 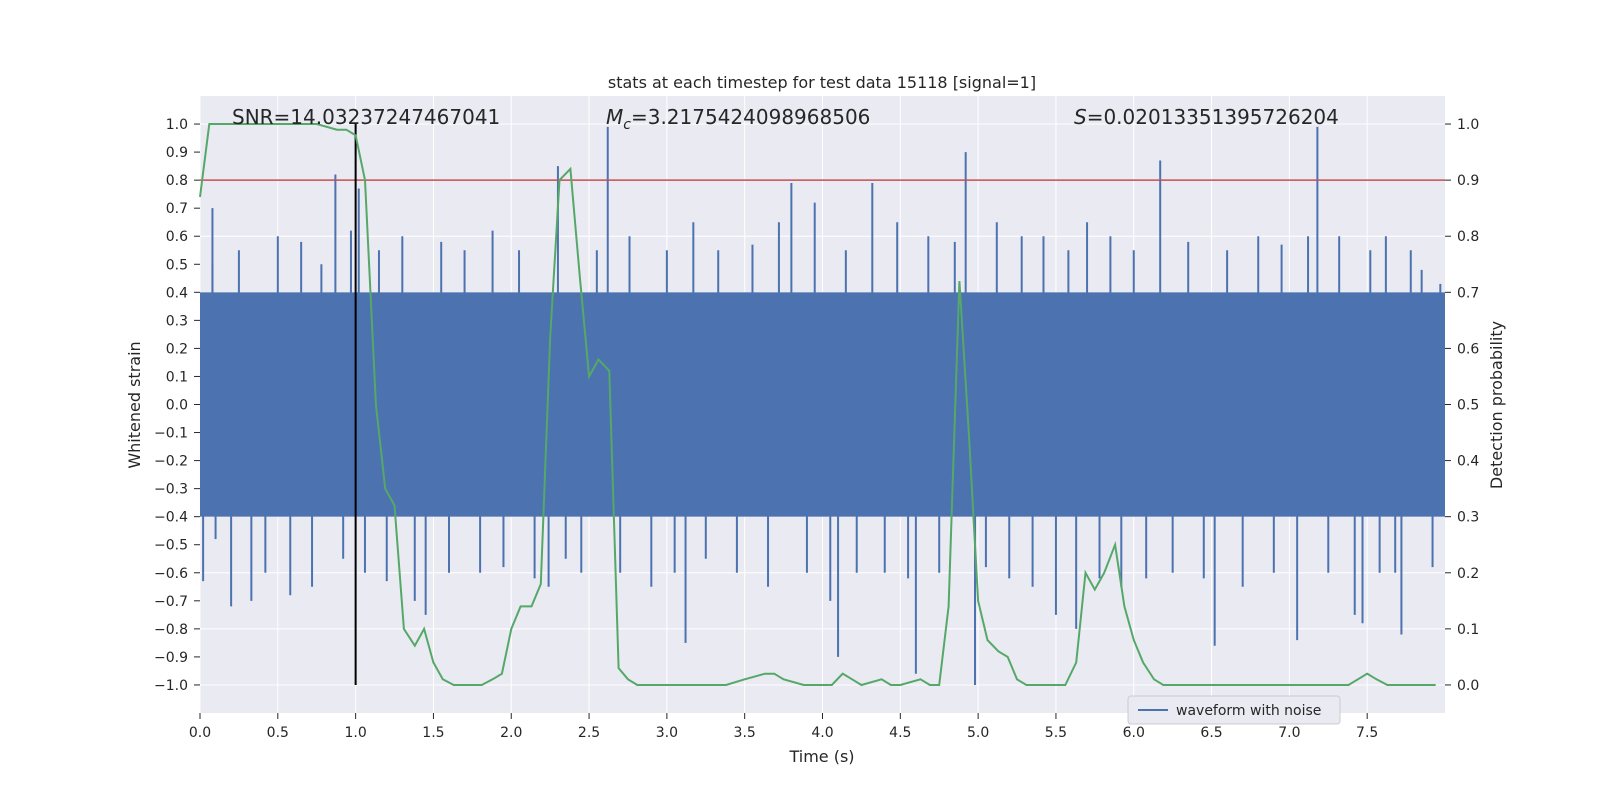 I want to click on y-tick-label-5: 0.5, so click(x=177, y=265).